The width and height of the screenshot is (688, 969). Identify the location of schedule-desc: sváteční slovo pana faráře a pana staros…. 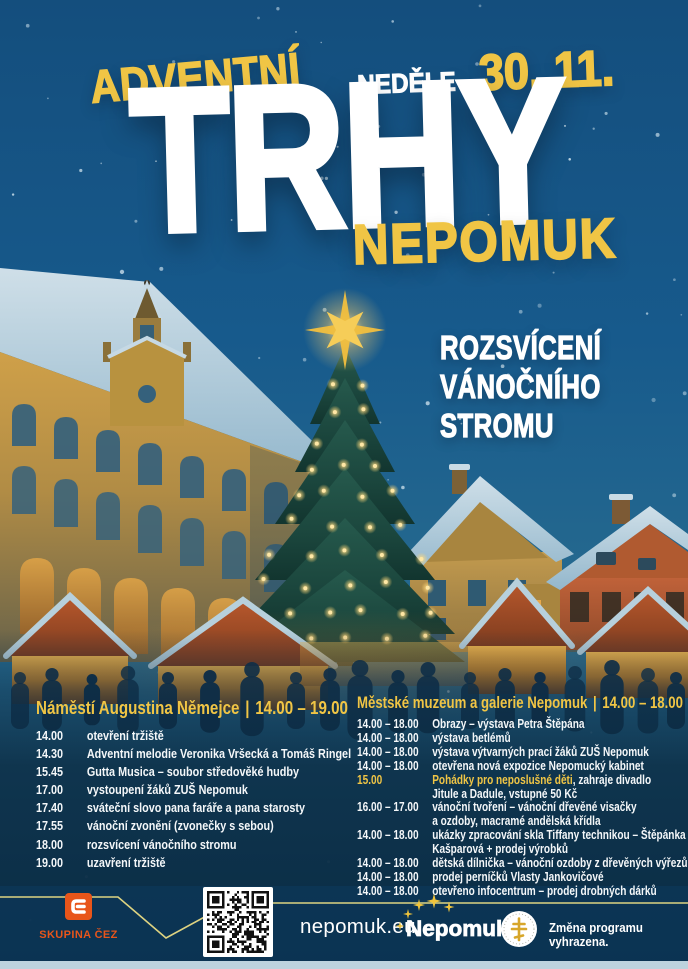
(196, 808).